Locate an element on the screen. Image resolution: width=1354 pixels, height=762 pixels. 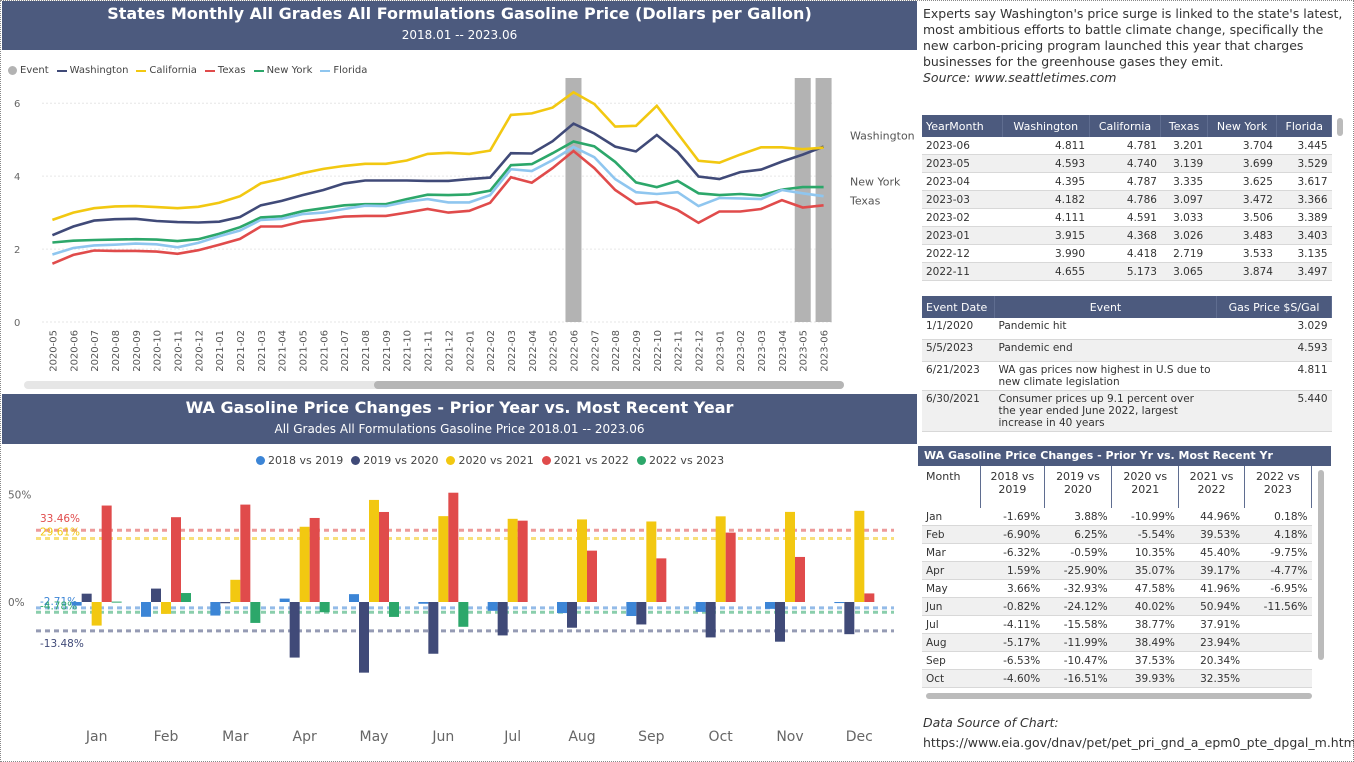
legend-item-texas: Texas is located at coordinates (225, 70).